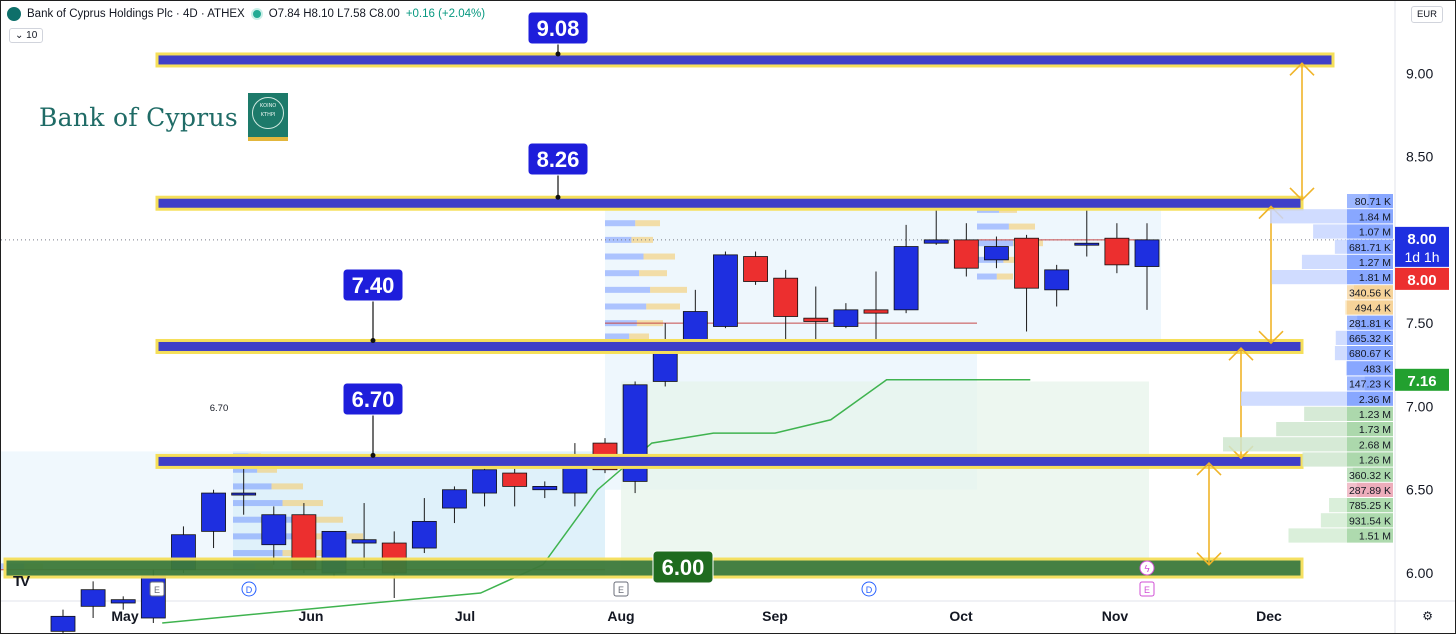  What do you see at coordinates (311, 616) in the screenshot?
I see `x-tick-label: Jun` at bounding box center [311, 616].